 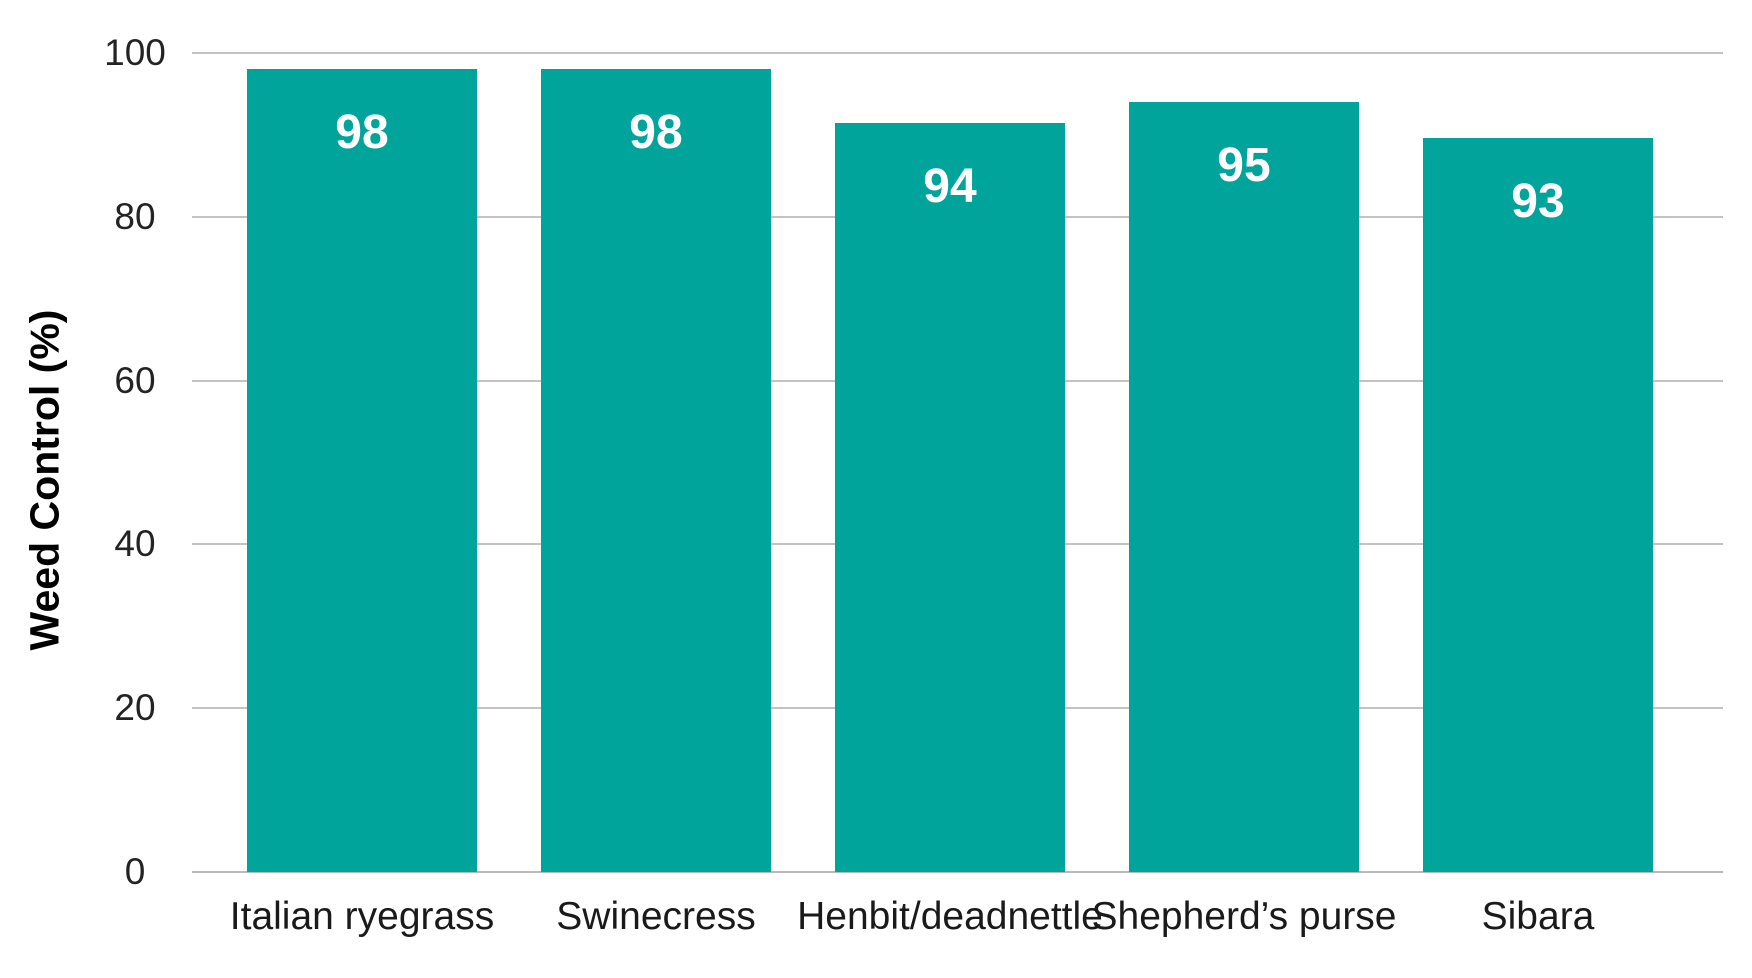 I want to click on y-tick-label: 80, so click(x=135, y=216).